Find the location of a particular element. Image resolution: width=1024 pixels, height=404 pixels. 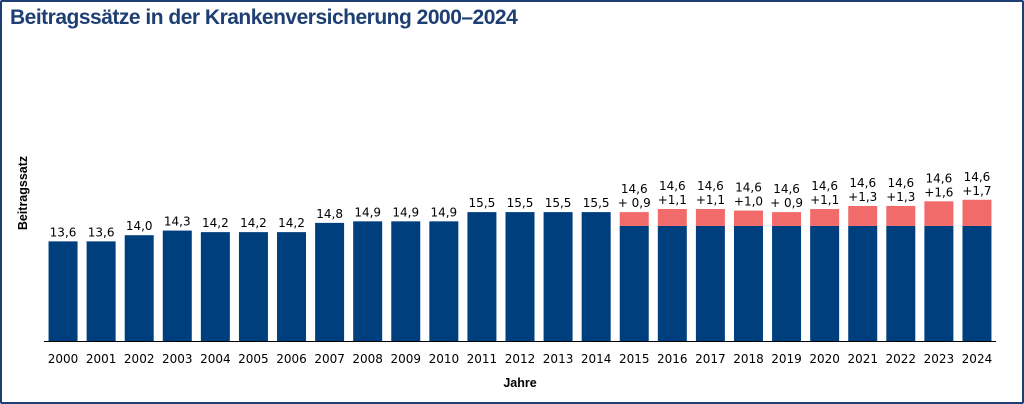

data-label-base-2018: 14,6 is located at coordinates (748, 188).